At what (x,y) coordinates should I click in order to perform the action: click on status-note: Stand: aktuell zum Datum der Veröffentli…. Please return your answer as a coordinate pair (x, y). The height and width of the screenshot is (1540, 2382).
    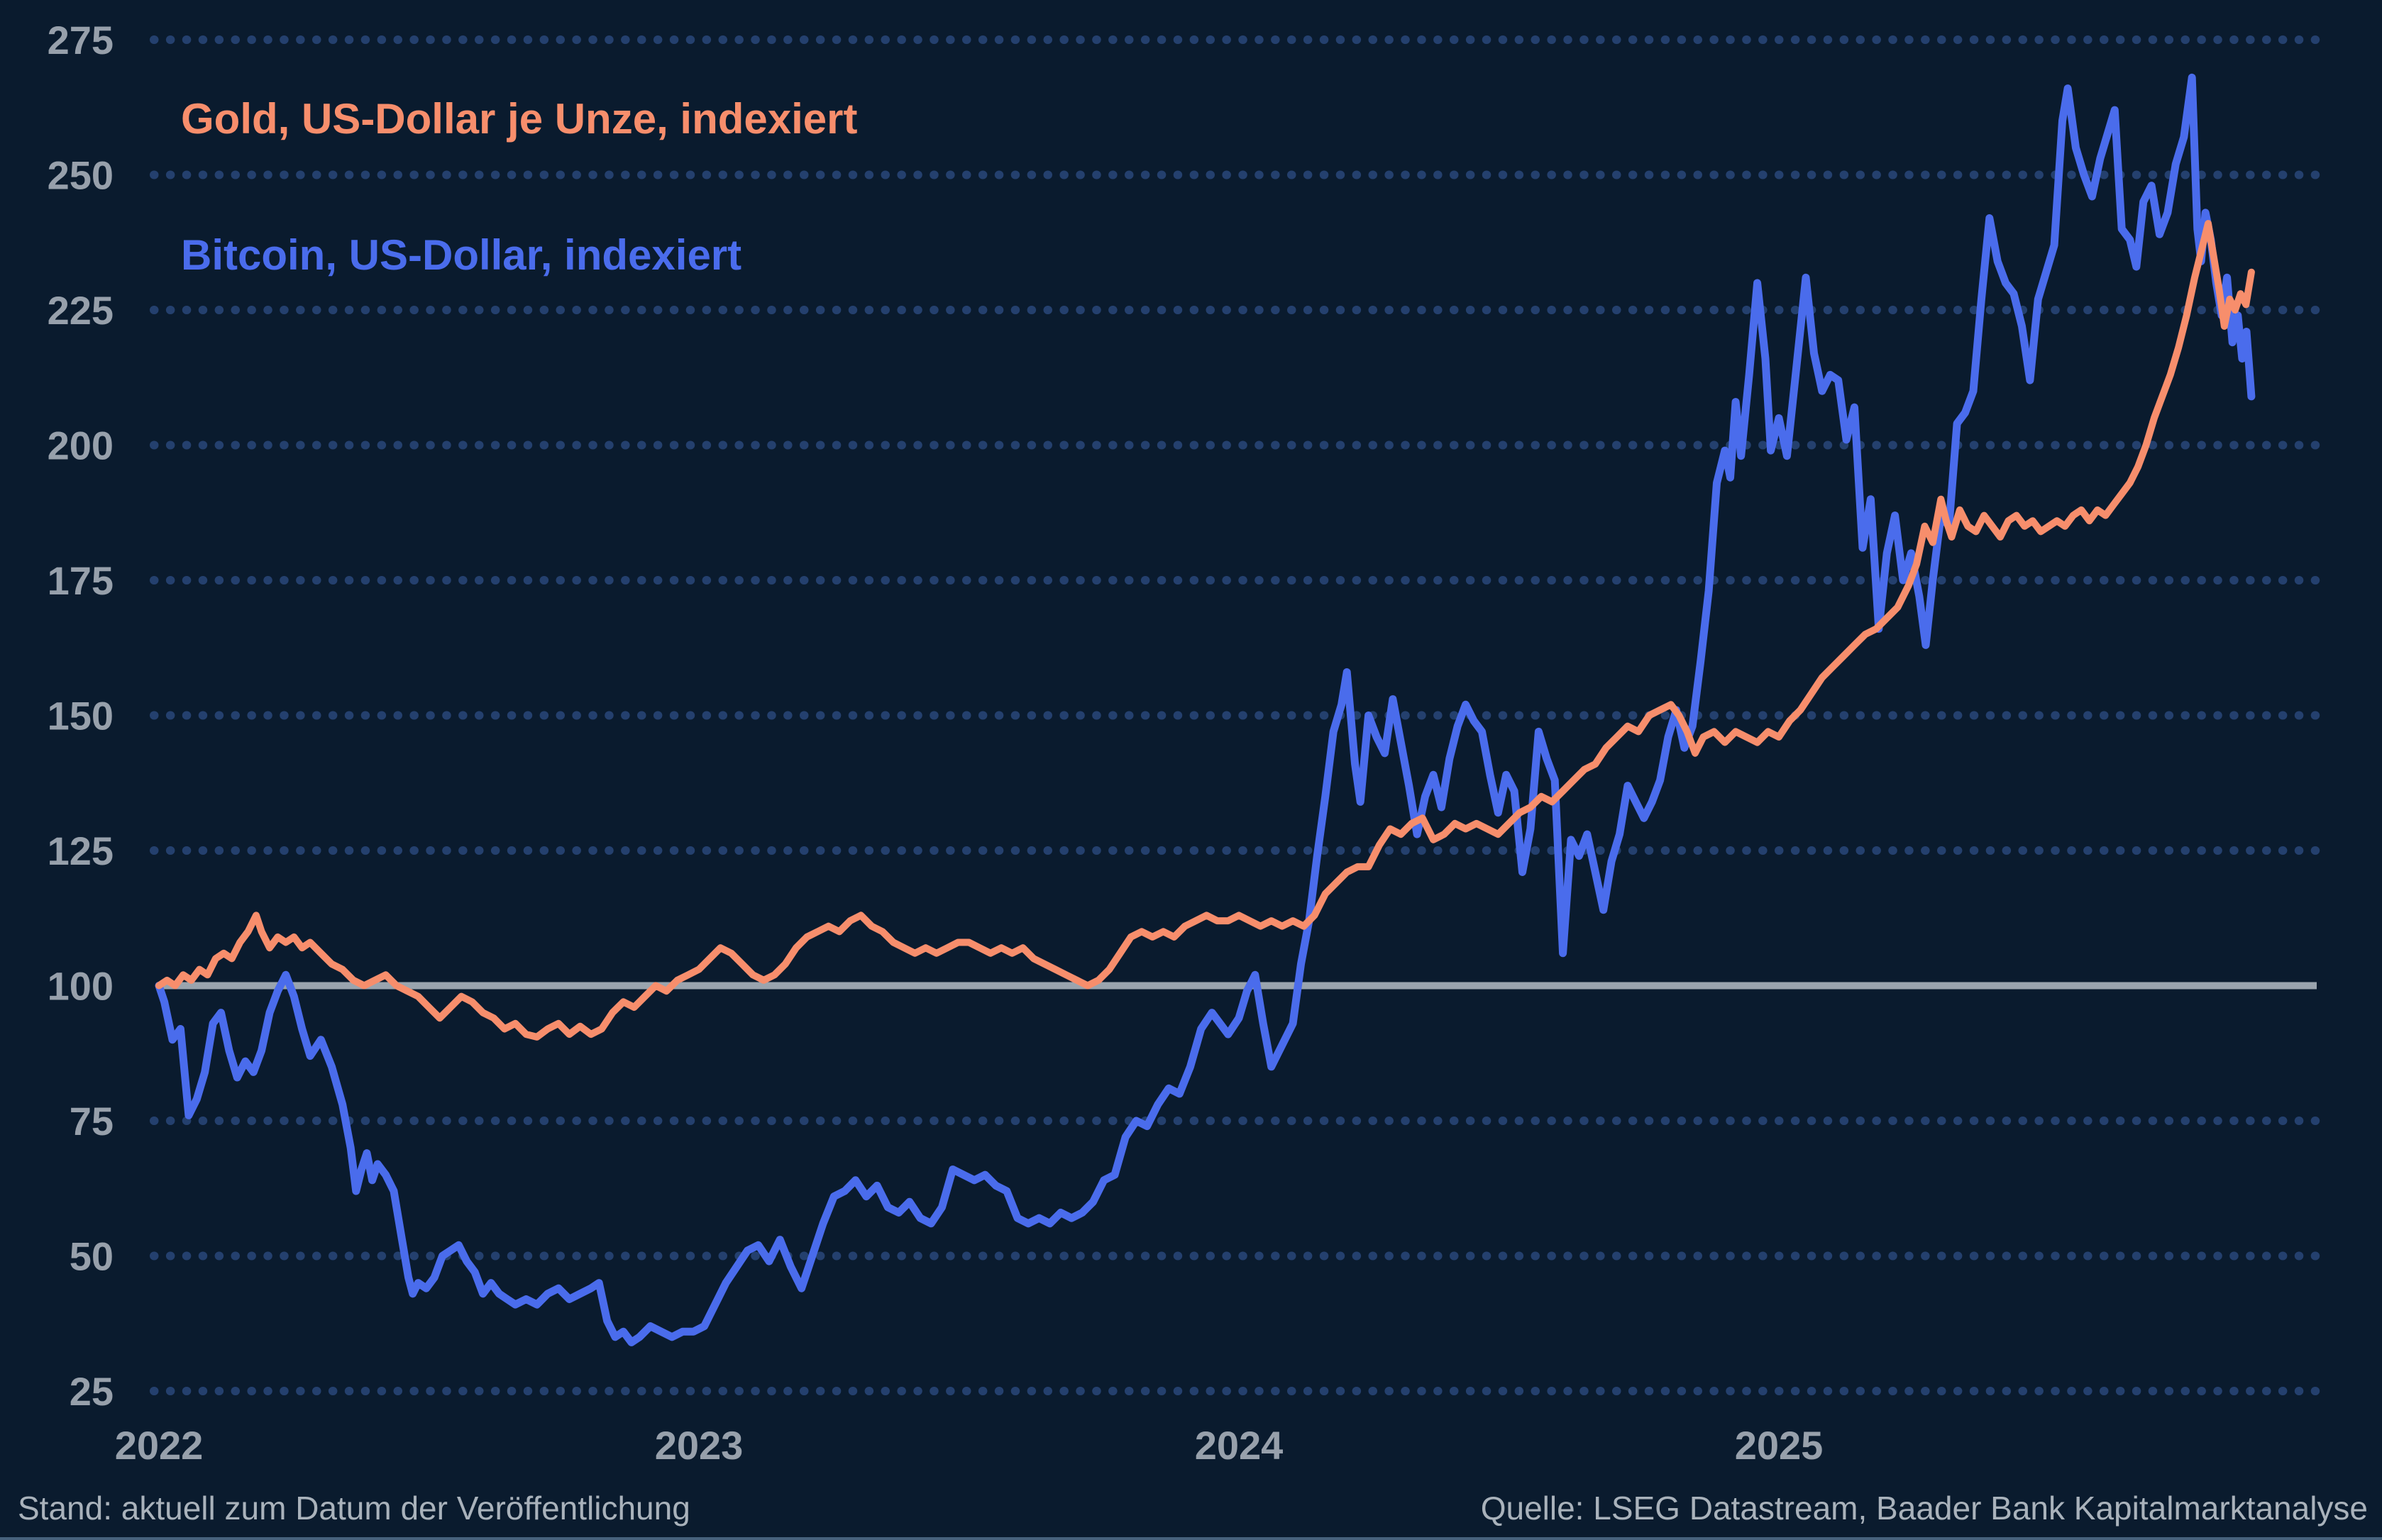
    Looking at the image, I should click on (354, 1508).